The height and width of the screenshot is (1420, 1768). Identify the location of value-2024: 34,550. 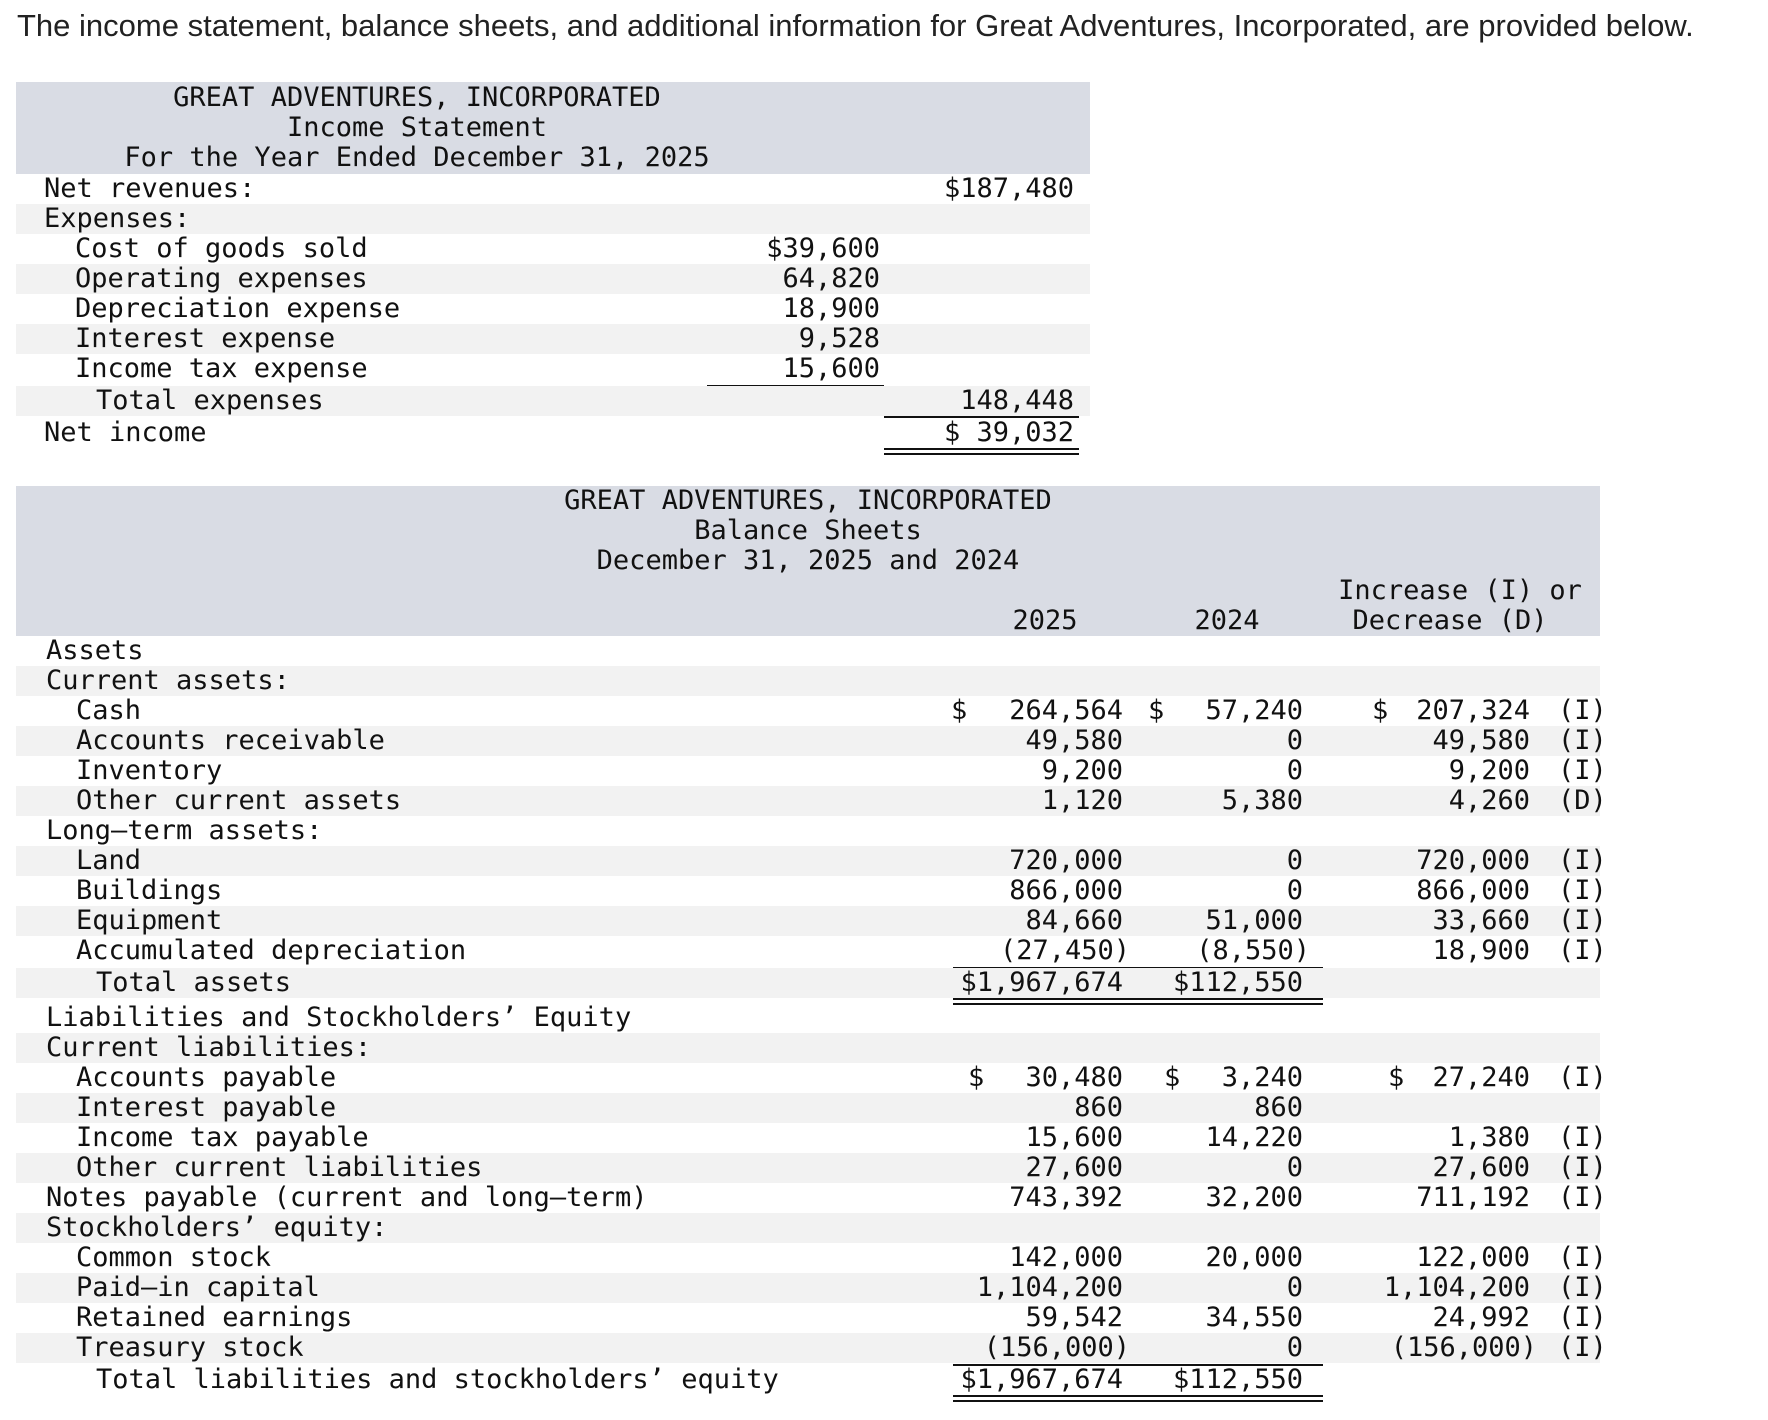
(1254, 1317).